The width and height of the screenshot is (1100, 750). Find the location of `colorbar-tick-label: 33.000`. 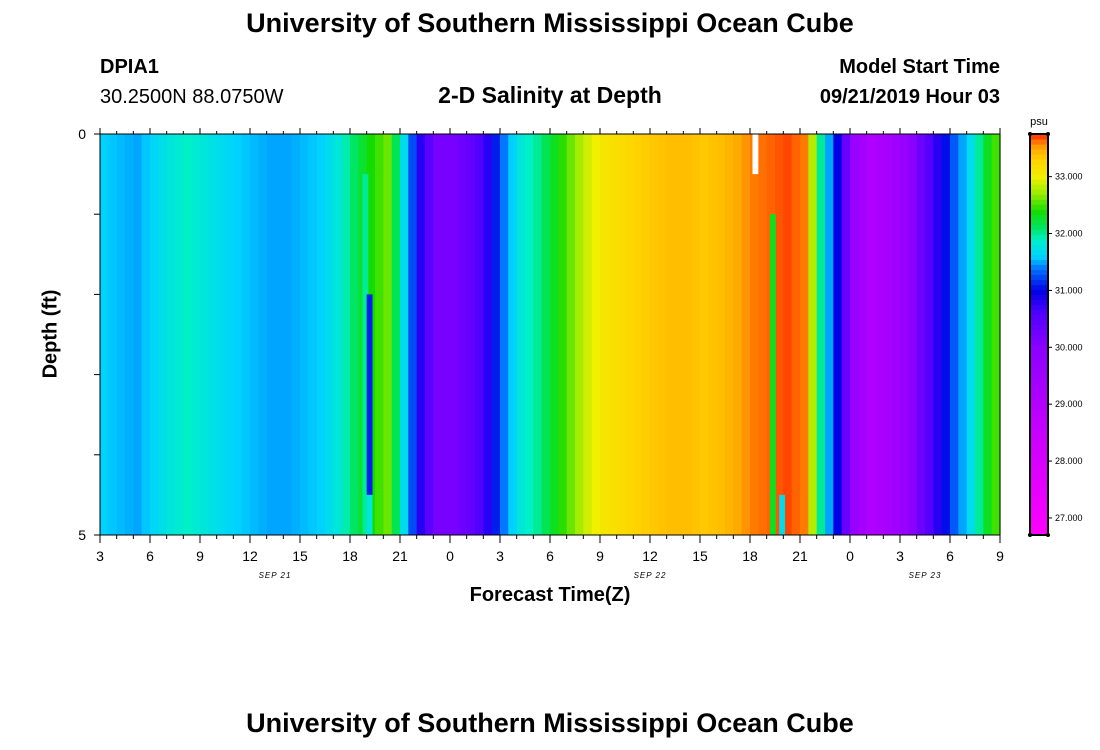

colorbar-tick-label: 33.000 is located at coordinates (1069, 177).